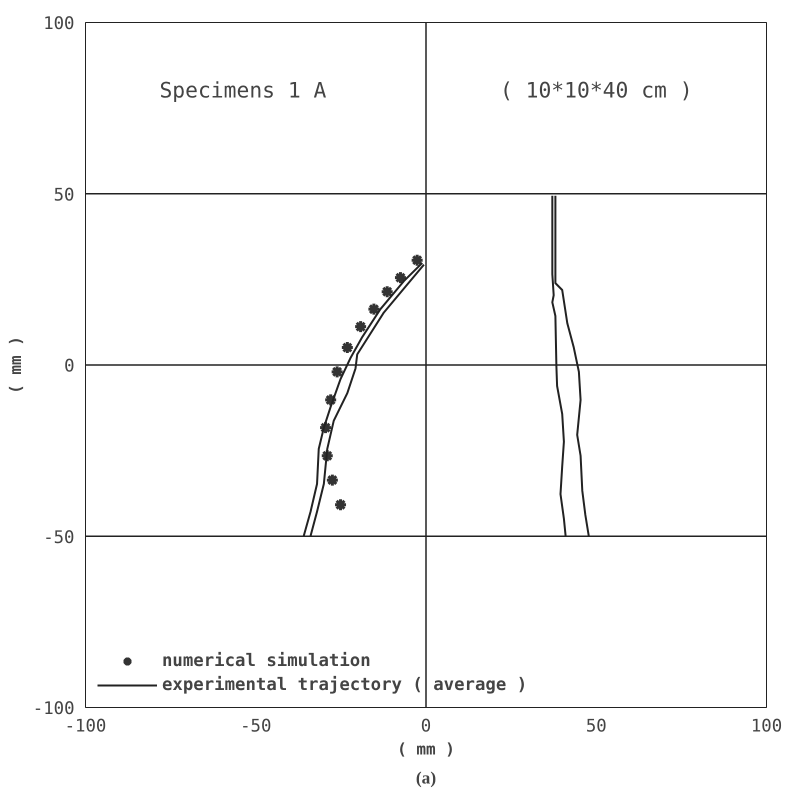 This screenshot has width=791, height=792. What do you see at coordinates (59, 538) in the screenshot?
I see `y-tick-label: -50` at bounding box center [59, 538].